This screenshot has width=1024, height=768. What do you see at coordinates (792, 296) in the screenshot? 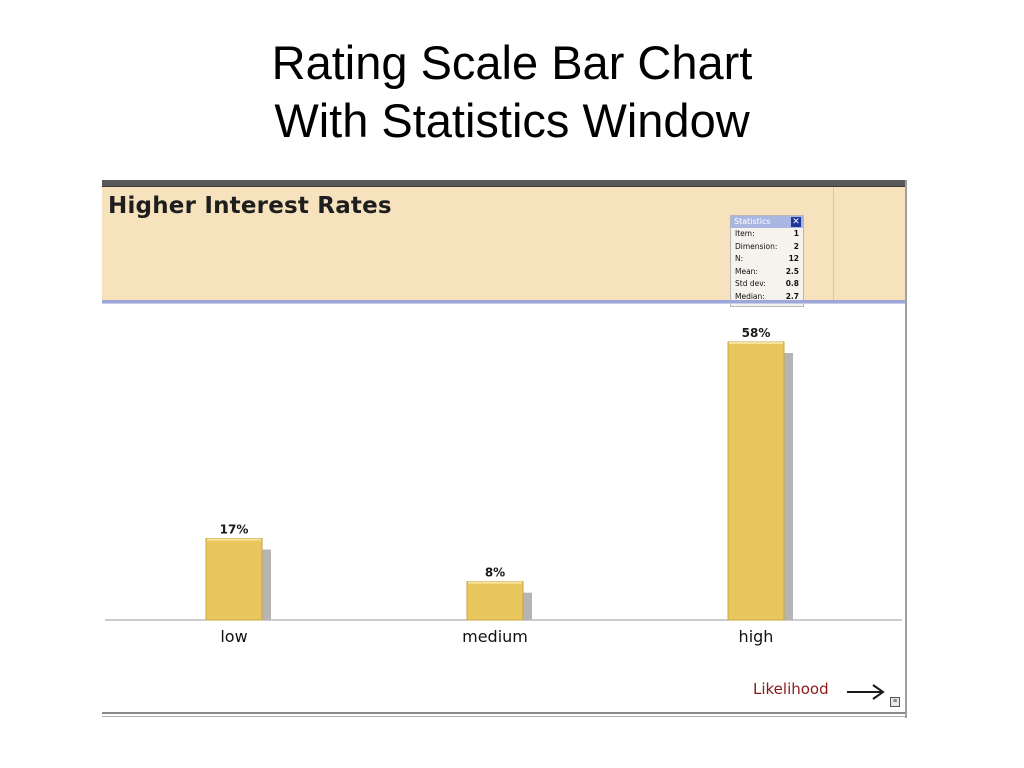
I see `statistics-row-value: 2.7` at bounding box center [792, 296].